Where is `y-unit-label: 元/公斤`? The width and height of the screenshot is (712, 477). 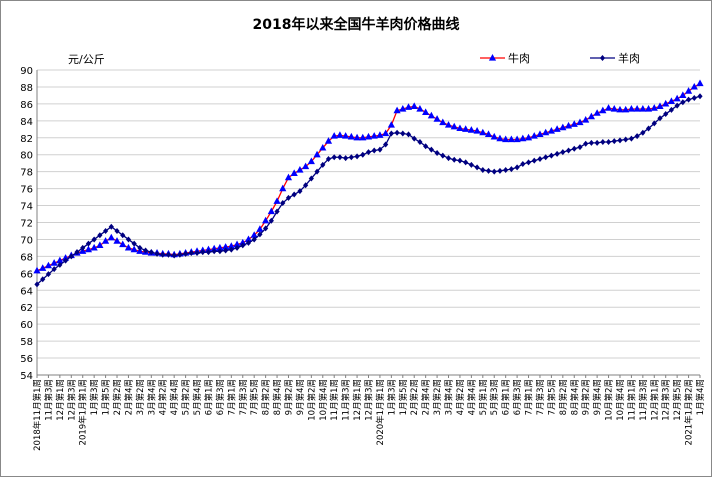 y-unit-label: 元/公斤 is located at coordinates (86, 59).